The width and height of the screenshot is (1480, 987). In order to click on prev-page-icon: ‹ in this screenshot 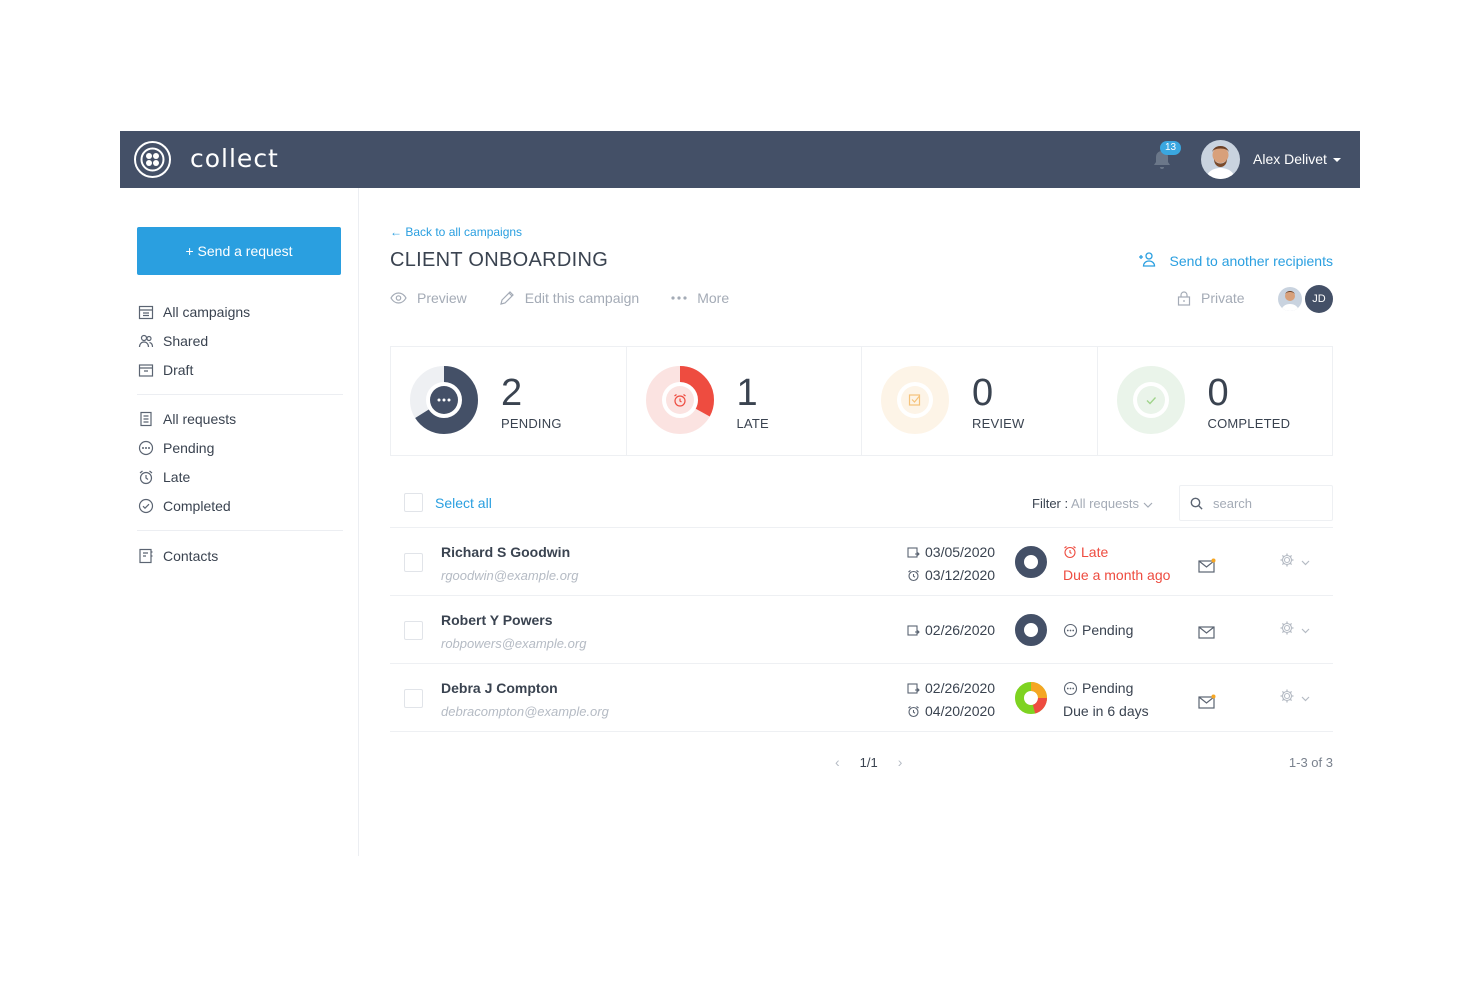, I will do `click(837, 762)`.